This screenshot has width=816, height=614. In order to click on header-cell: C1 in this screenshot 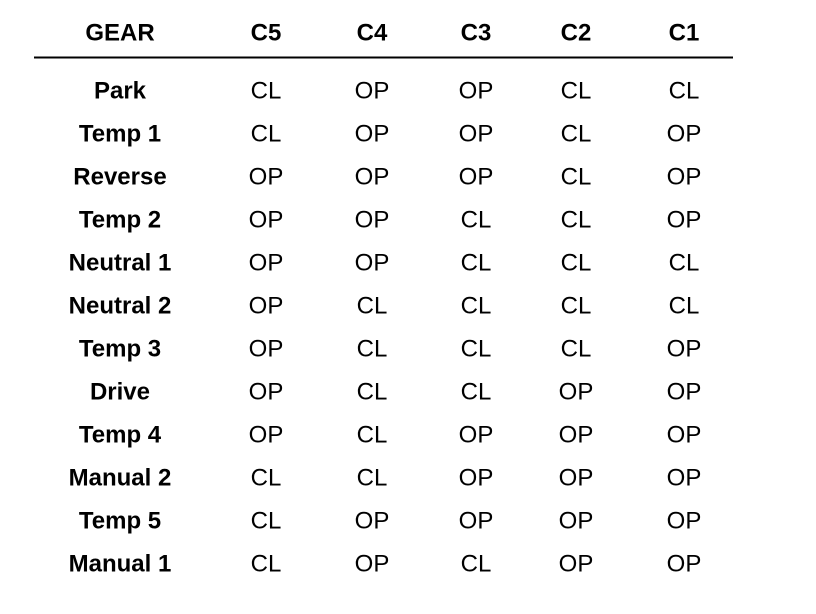, I will do `click(684, 32)`.